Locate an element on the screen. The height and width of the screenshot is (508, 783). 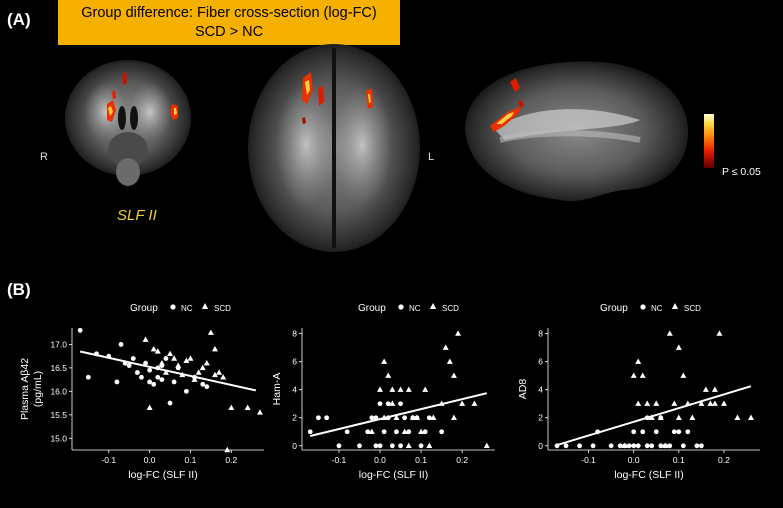
regression-line is located at coordinates (398, 414).